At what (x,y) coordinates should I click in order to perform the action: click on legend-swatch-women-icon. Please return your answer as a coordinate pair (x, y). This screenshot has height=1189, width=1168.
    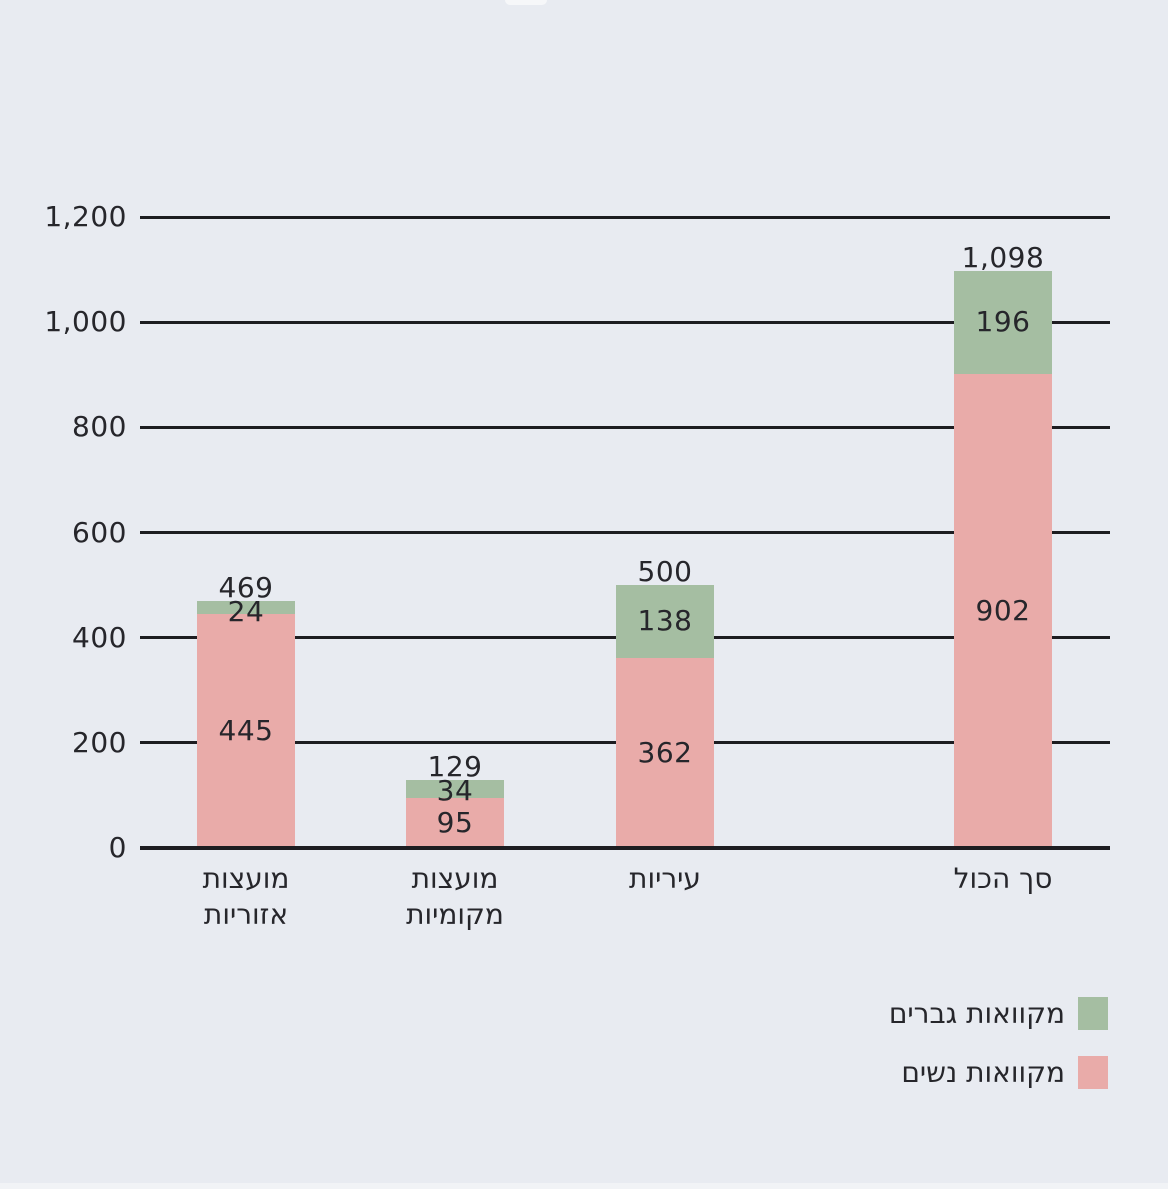
    Looking at the image, I should click on (1093, 1072).